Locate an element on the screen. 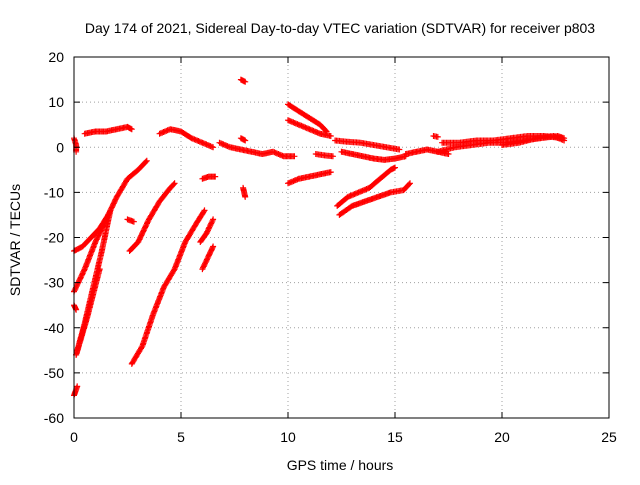 The height and width of the screenshot is (485, 640). y-tick-label: -10 is located at coordinates (54, 192).